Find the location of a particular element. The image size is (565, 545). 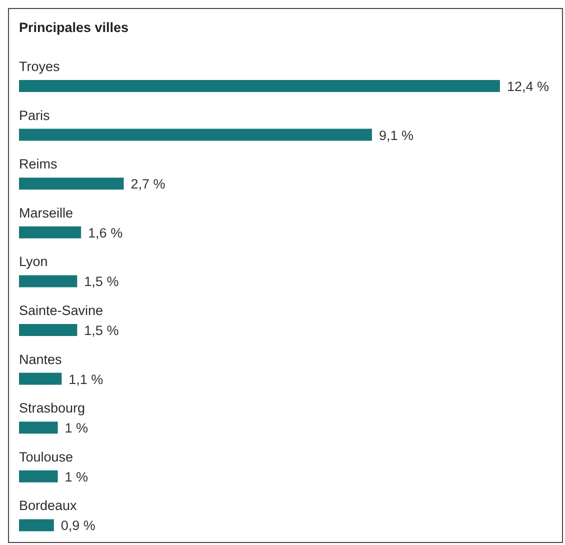

data-label: 1,6 % is located at coordinates (105, 232).